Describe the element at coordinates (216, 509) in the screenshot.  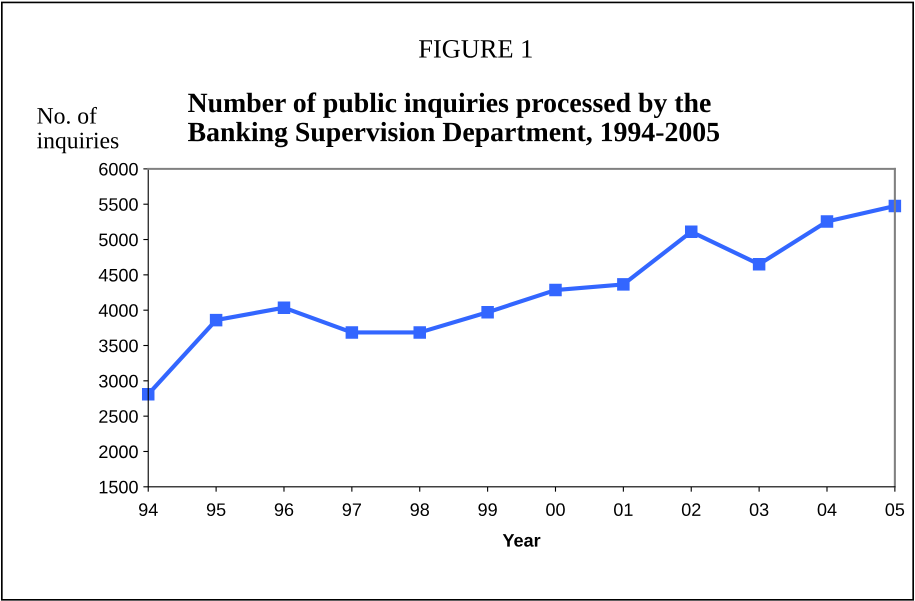
I see `x-tick-label: 95` at that location.